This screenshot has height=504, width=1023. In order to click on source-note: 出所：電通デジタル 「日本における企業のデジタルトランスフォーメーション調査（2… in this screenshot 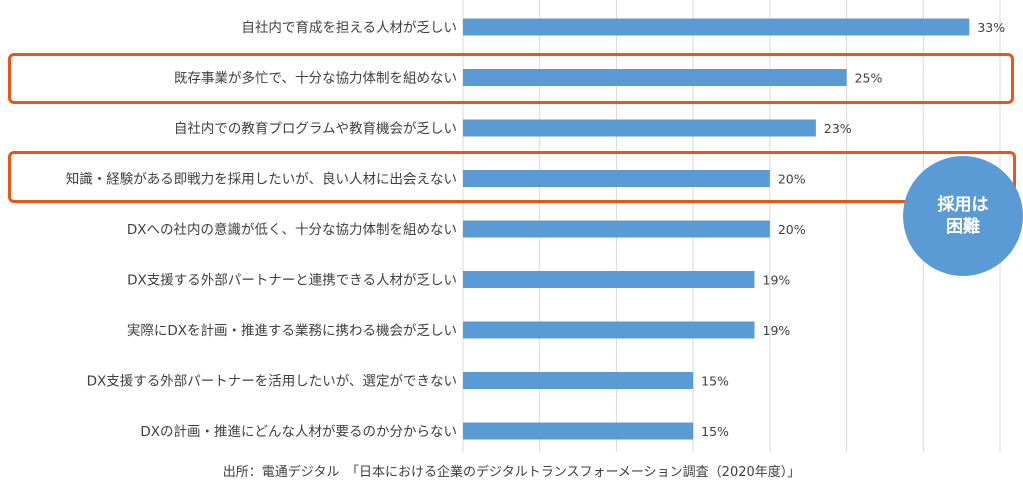, I will do `click(511, 472)`.